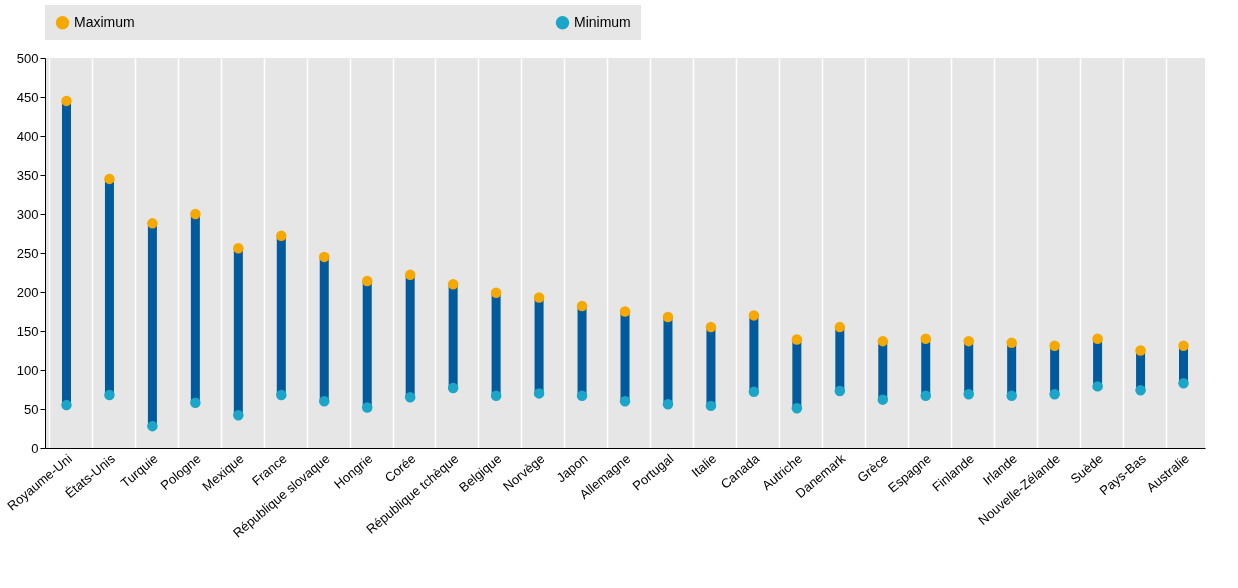 The width and height of the screenshot is (1238, 588). I want to click on legend-label: Minimum, so click(602, 21).